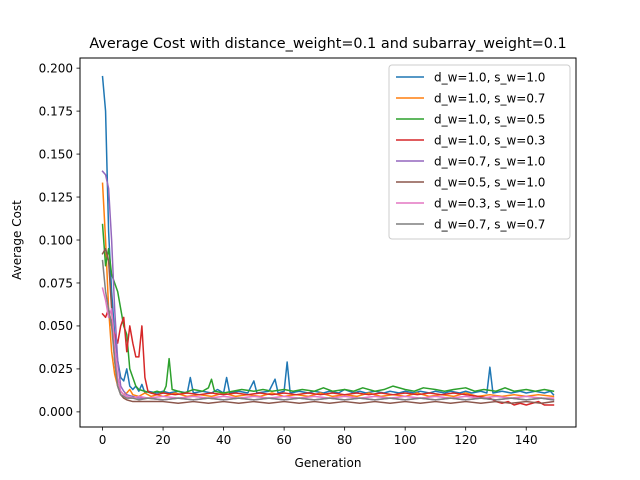 The height and width of the screenshot is (480, 640). Describe the element at coordinates (489, 224) in the screenshot. I see `legend-label-8: d_w=0.7, s_w=0.7` at that location.